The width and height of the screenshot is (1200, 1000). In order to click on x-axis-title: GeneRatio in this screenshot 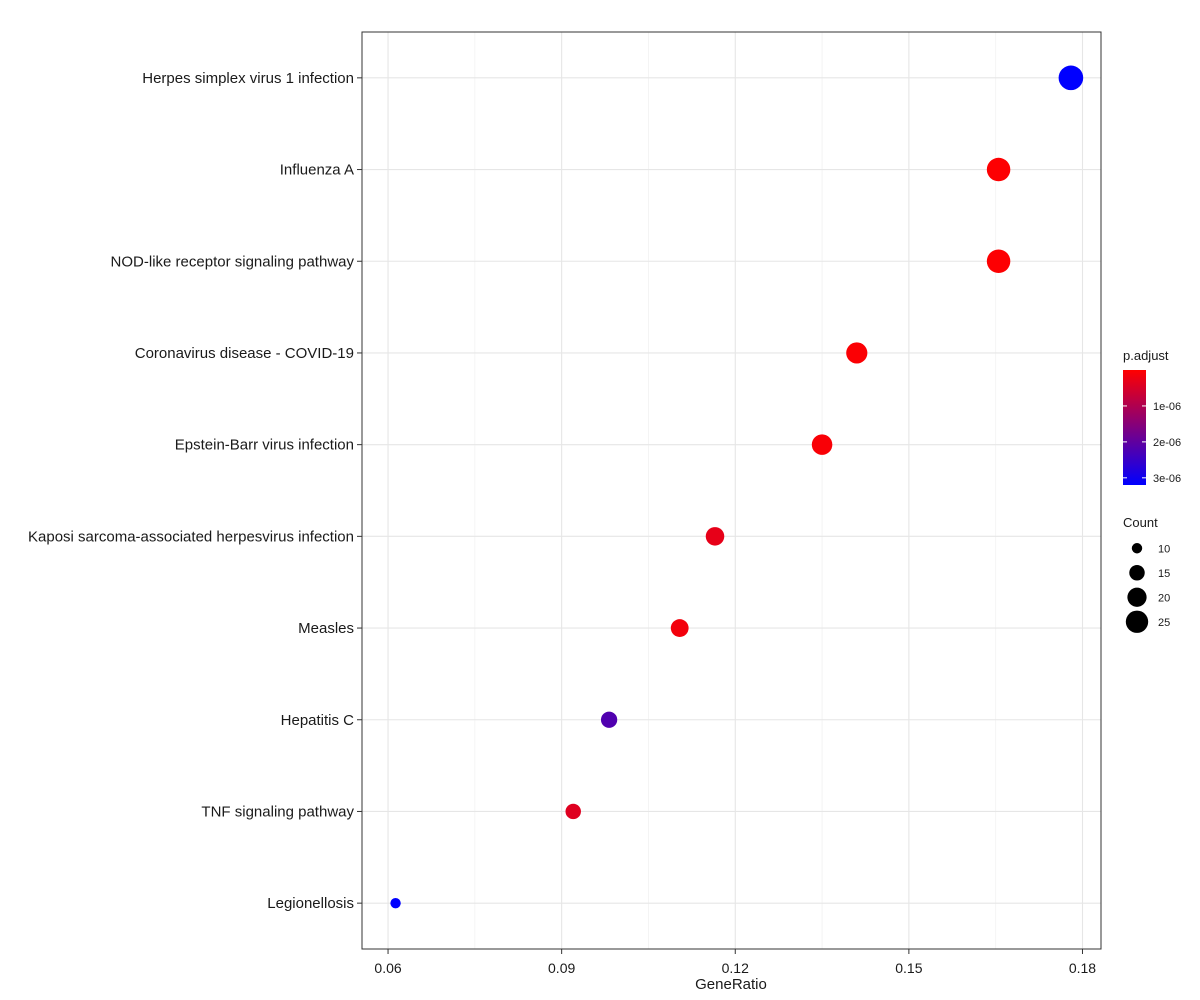, I will do `click(731, 984)`.